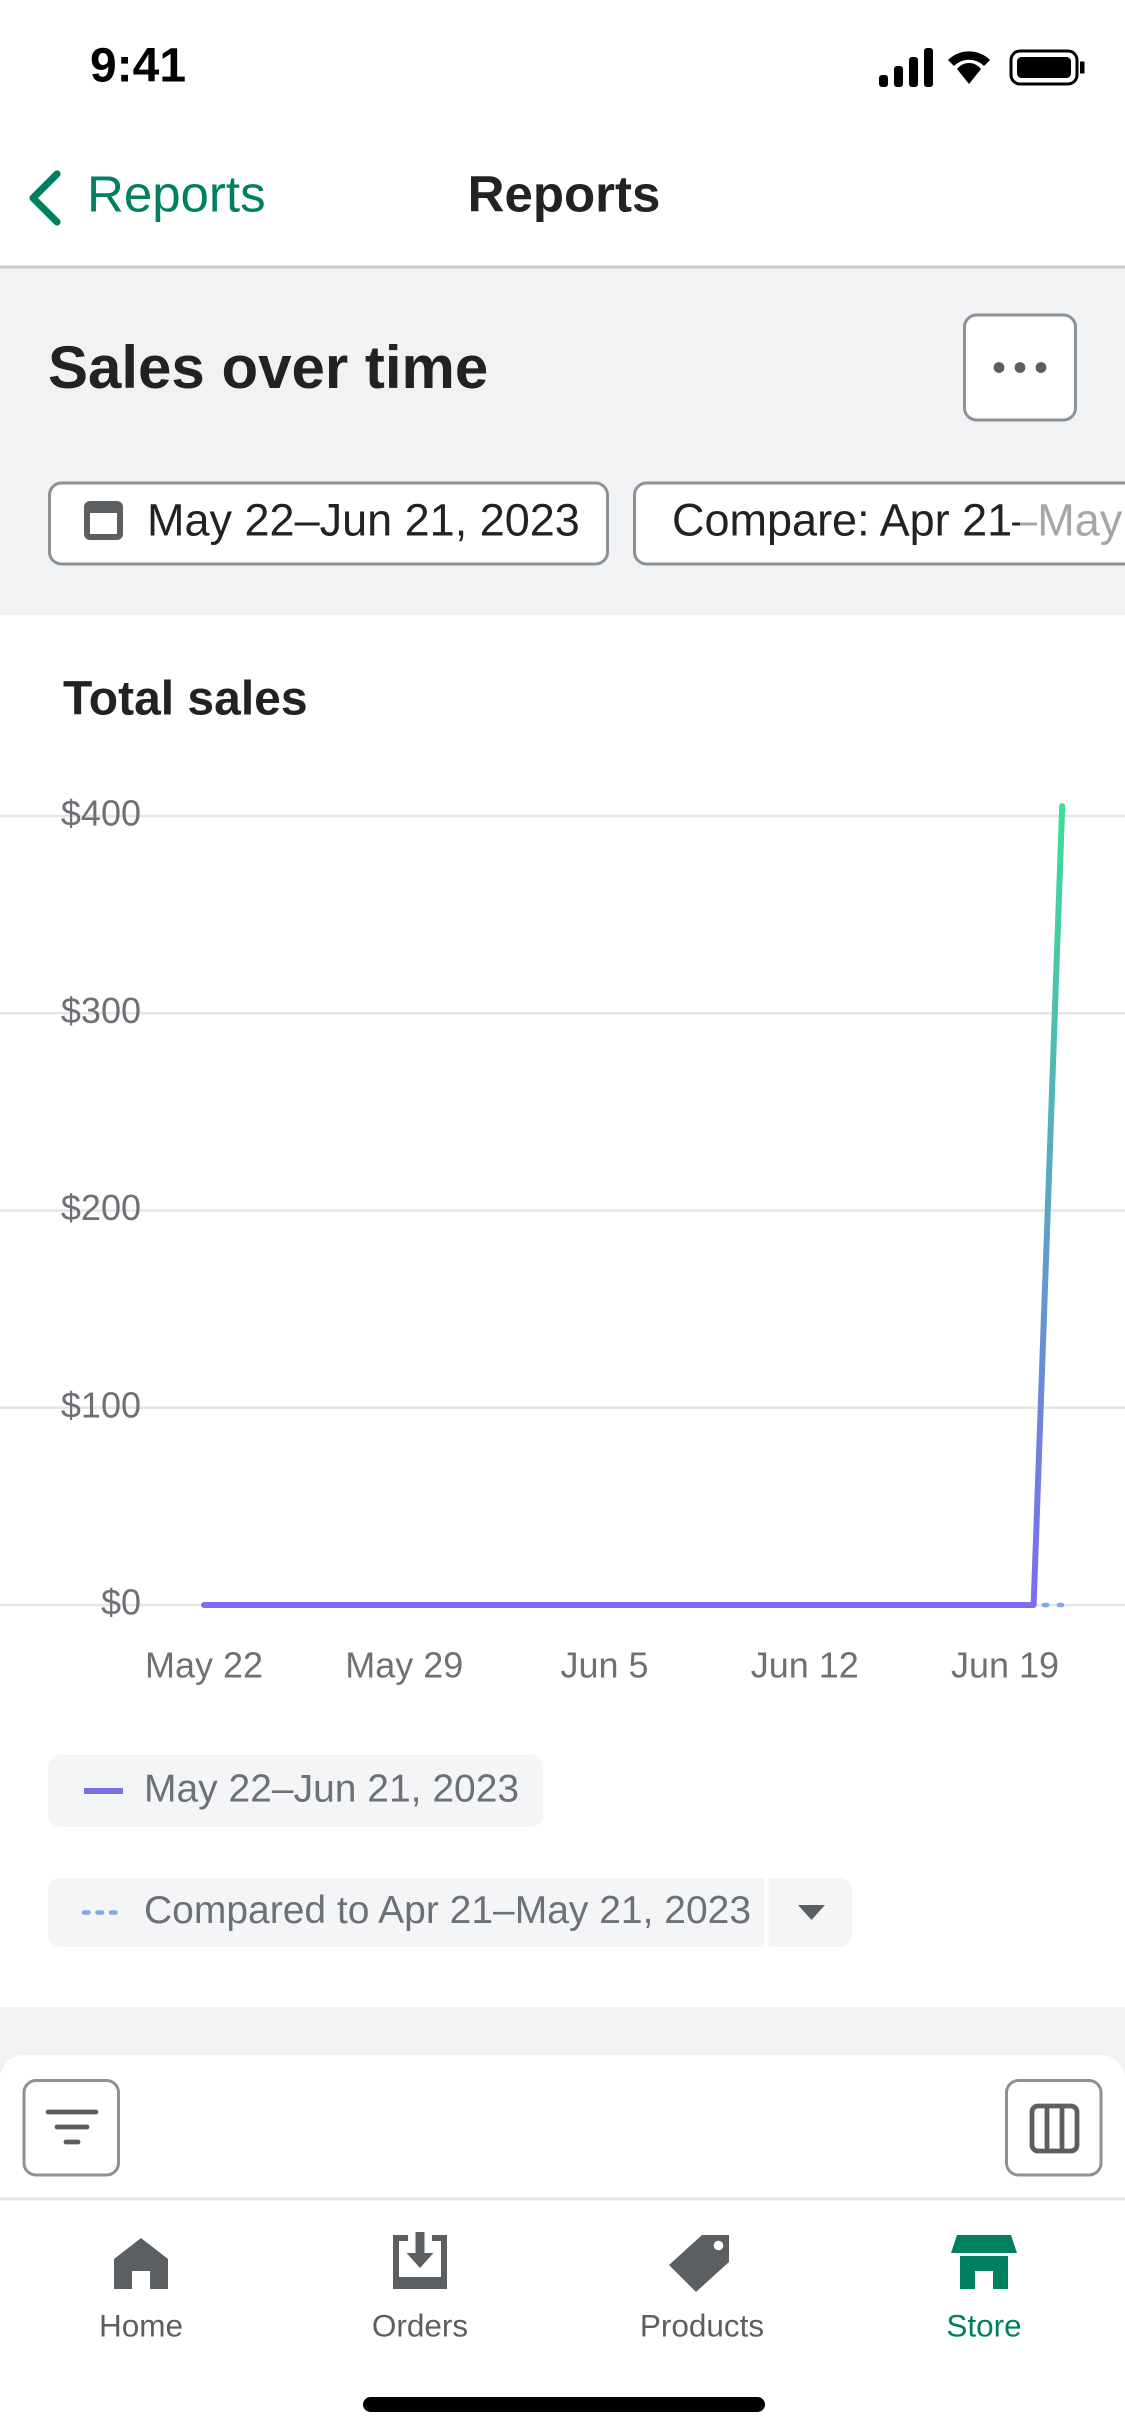 This screenshot has height=2436, width=1125. What do you see at coordinates (71, 2128) in the screenshot?
I see `filter-button` at bounding box center [71, 2128].